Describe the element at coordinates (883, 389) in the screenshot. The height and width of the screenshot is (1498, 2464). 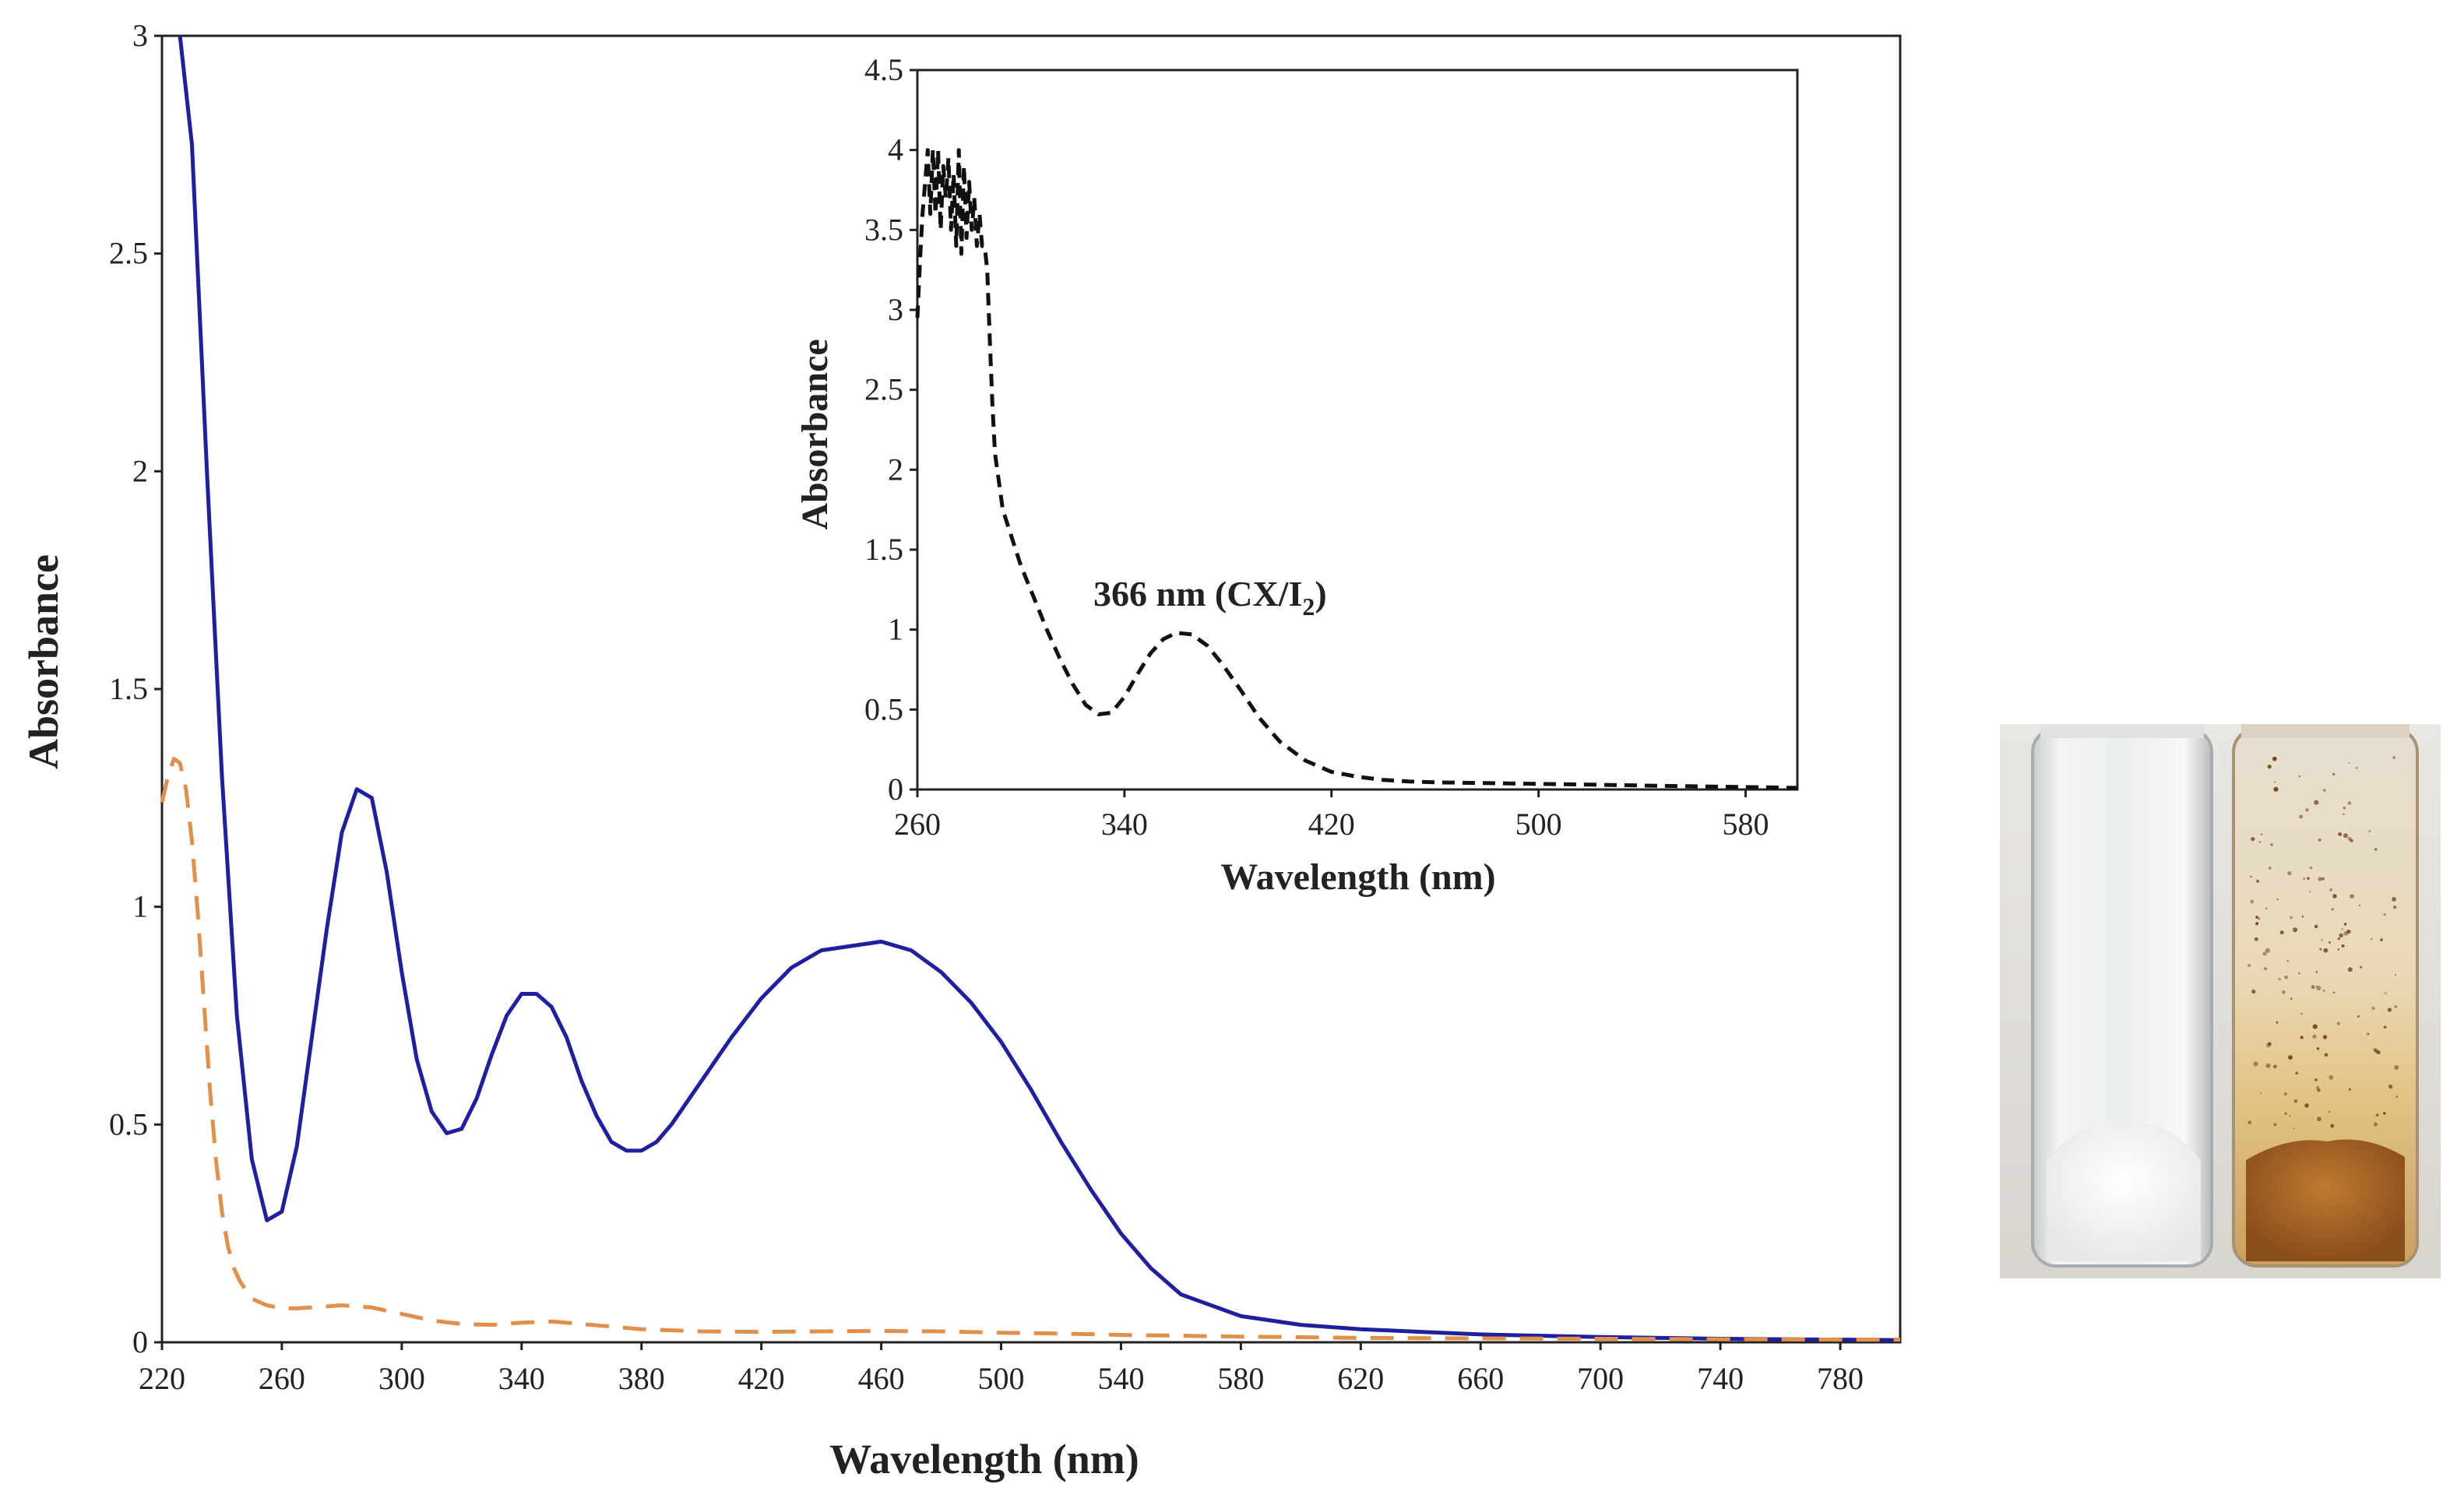
I see `inset-y-tick-label: 2.5` at that location.